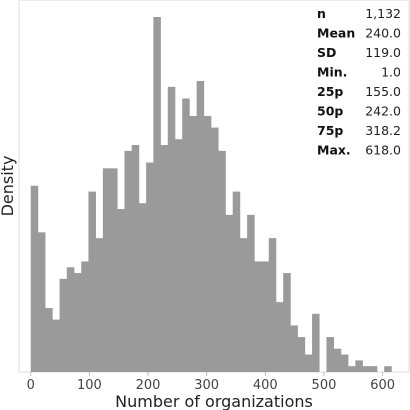 Image resolution: width=410 pixels, height=410 pixels. What do you see at coordinates (321, 13) in the screenshot?
I see `stat-label: n` at bounding box center [321, 13].